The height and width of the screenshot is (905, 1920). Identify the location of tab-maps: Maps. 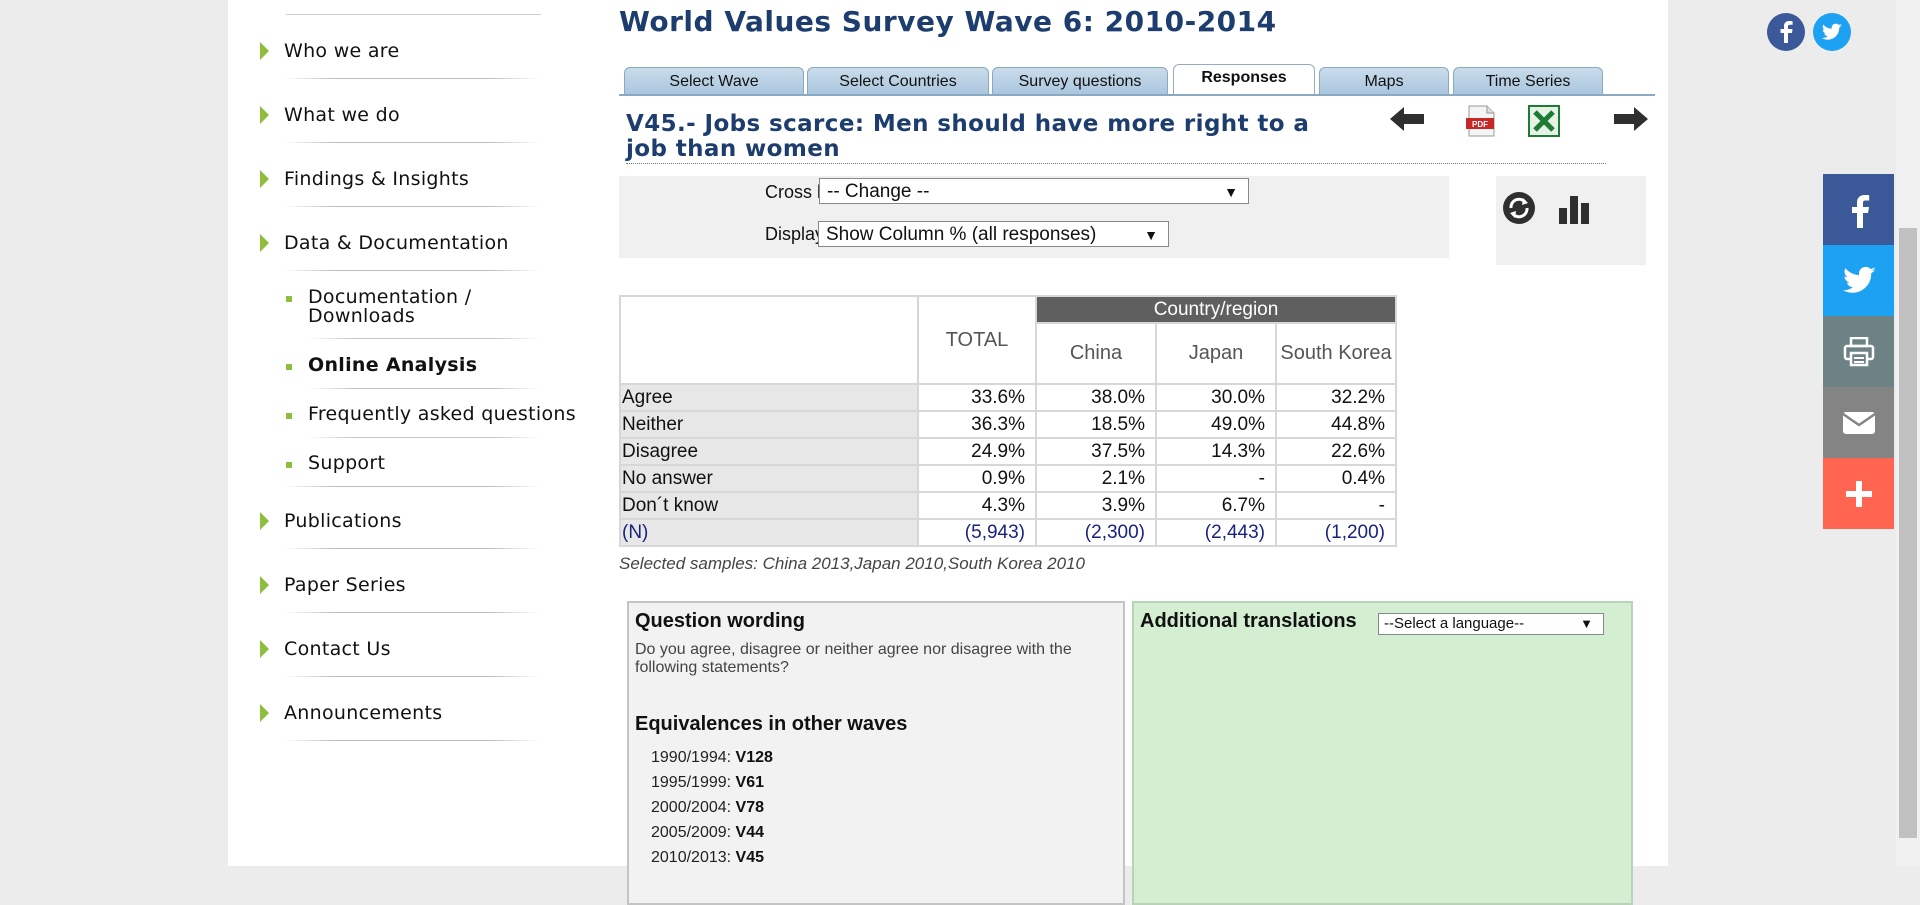
(1384, 81).